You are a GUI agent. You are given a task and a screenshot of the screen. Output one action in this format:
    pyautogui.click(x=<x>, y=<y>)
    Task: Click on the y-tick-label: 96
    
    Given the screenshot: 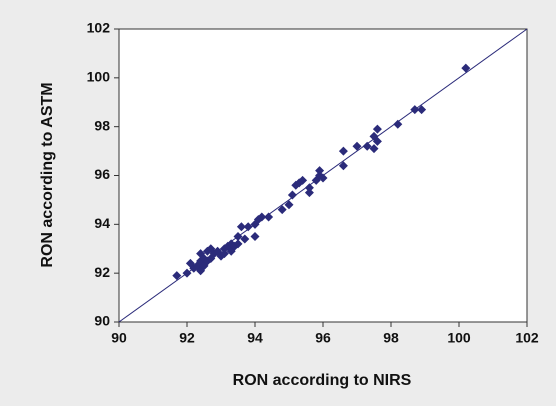 What is the action you would take?
    pyautogui.click(x=102, y=174)
    